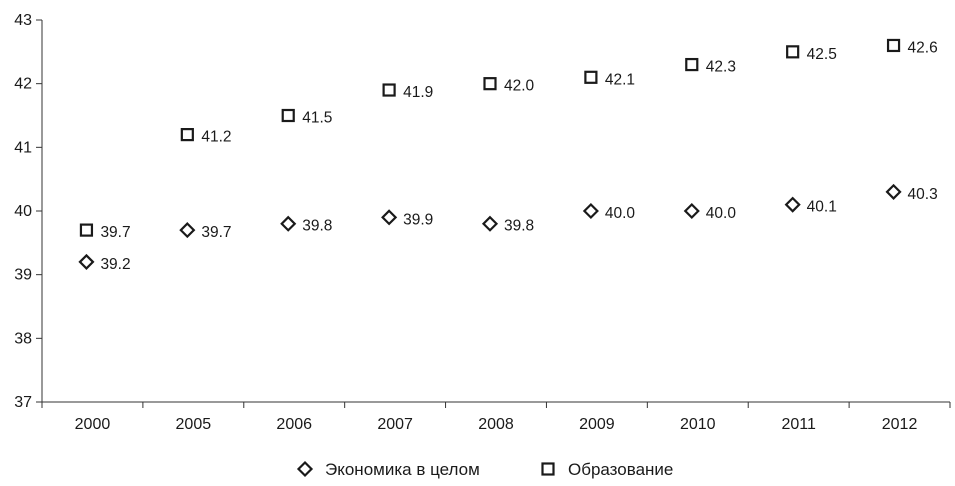 The width and height of the screenshot is (955, 486). I want to click on data-label: 42.3, so click(721, 67).